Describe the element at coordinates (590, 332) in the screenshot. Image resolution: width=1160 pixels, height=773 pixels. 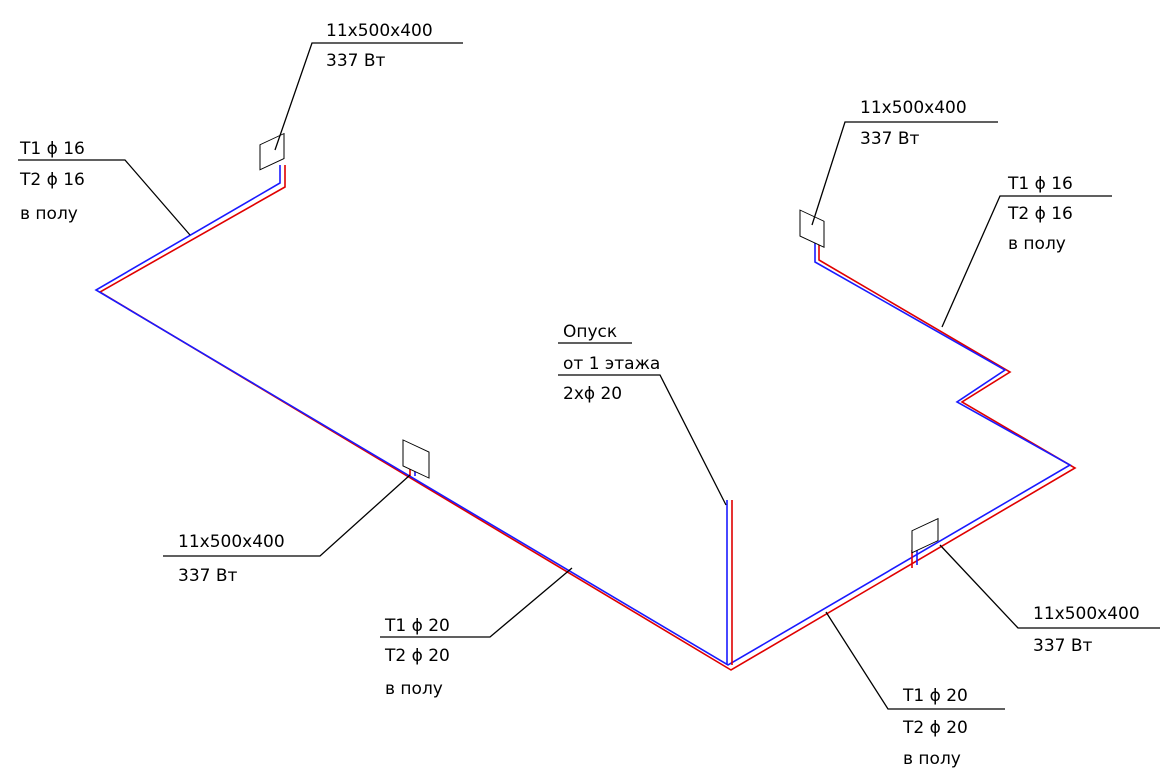
I see `label-text: Опуск` at that location.